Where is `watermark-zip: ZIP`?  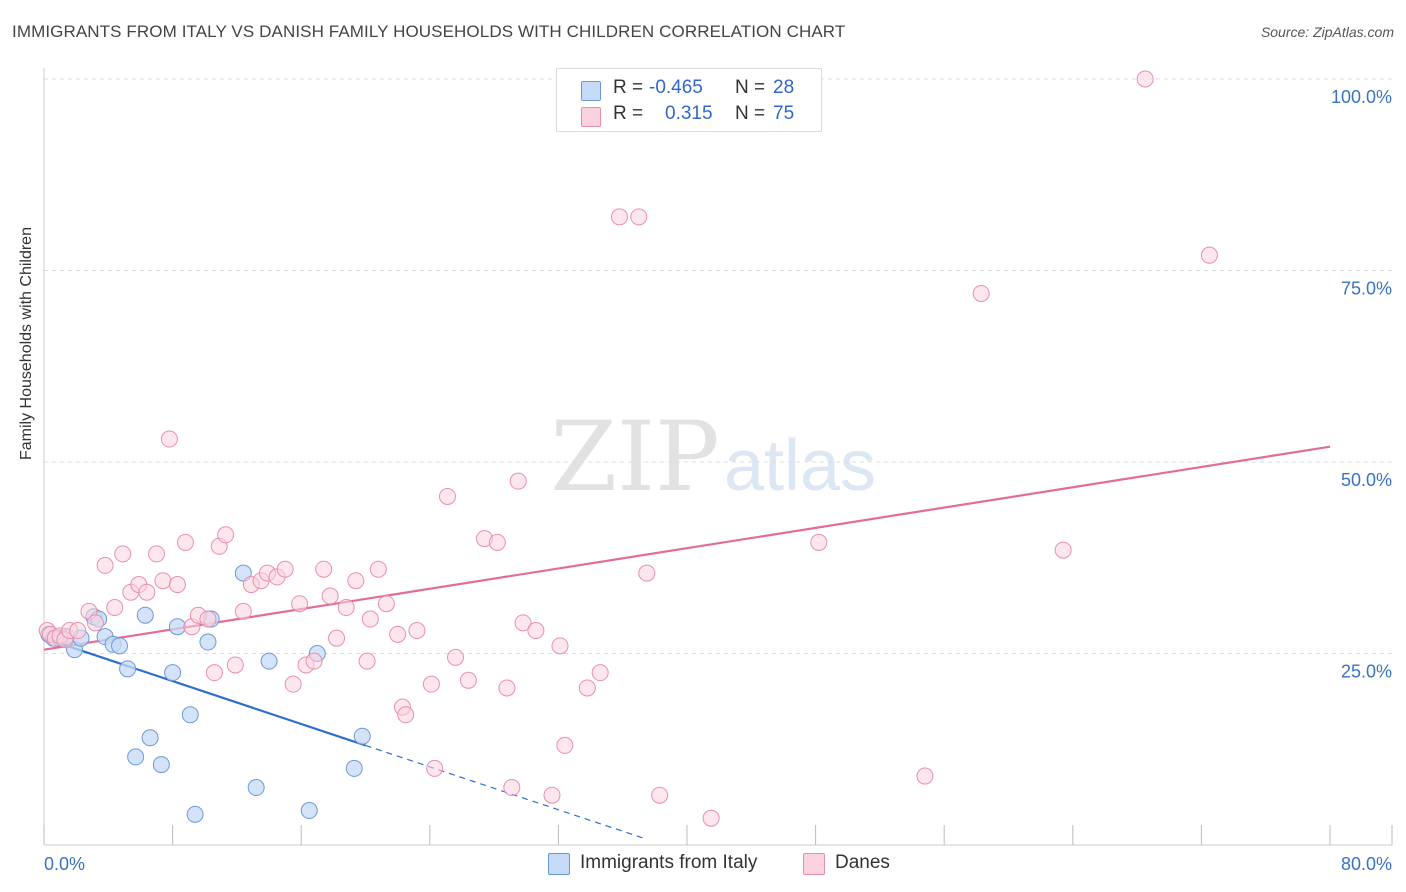 watermark-zip: ZIP is located at coordinates (634, 457).